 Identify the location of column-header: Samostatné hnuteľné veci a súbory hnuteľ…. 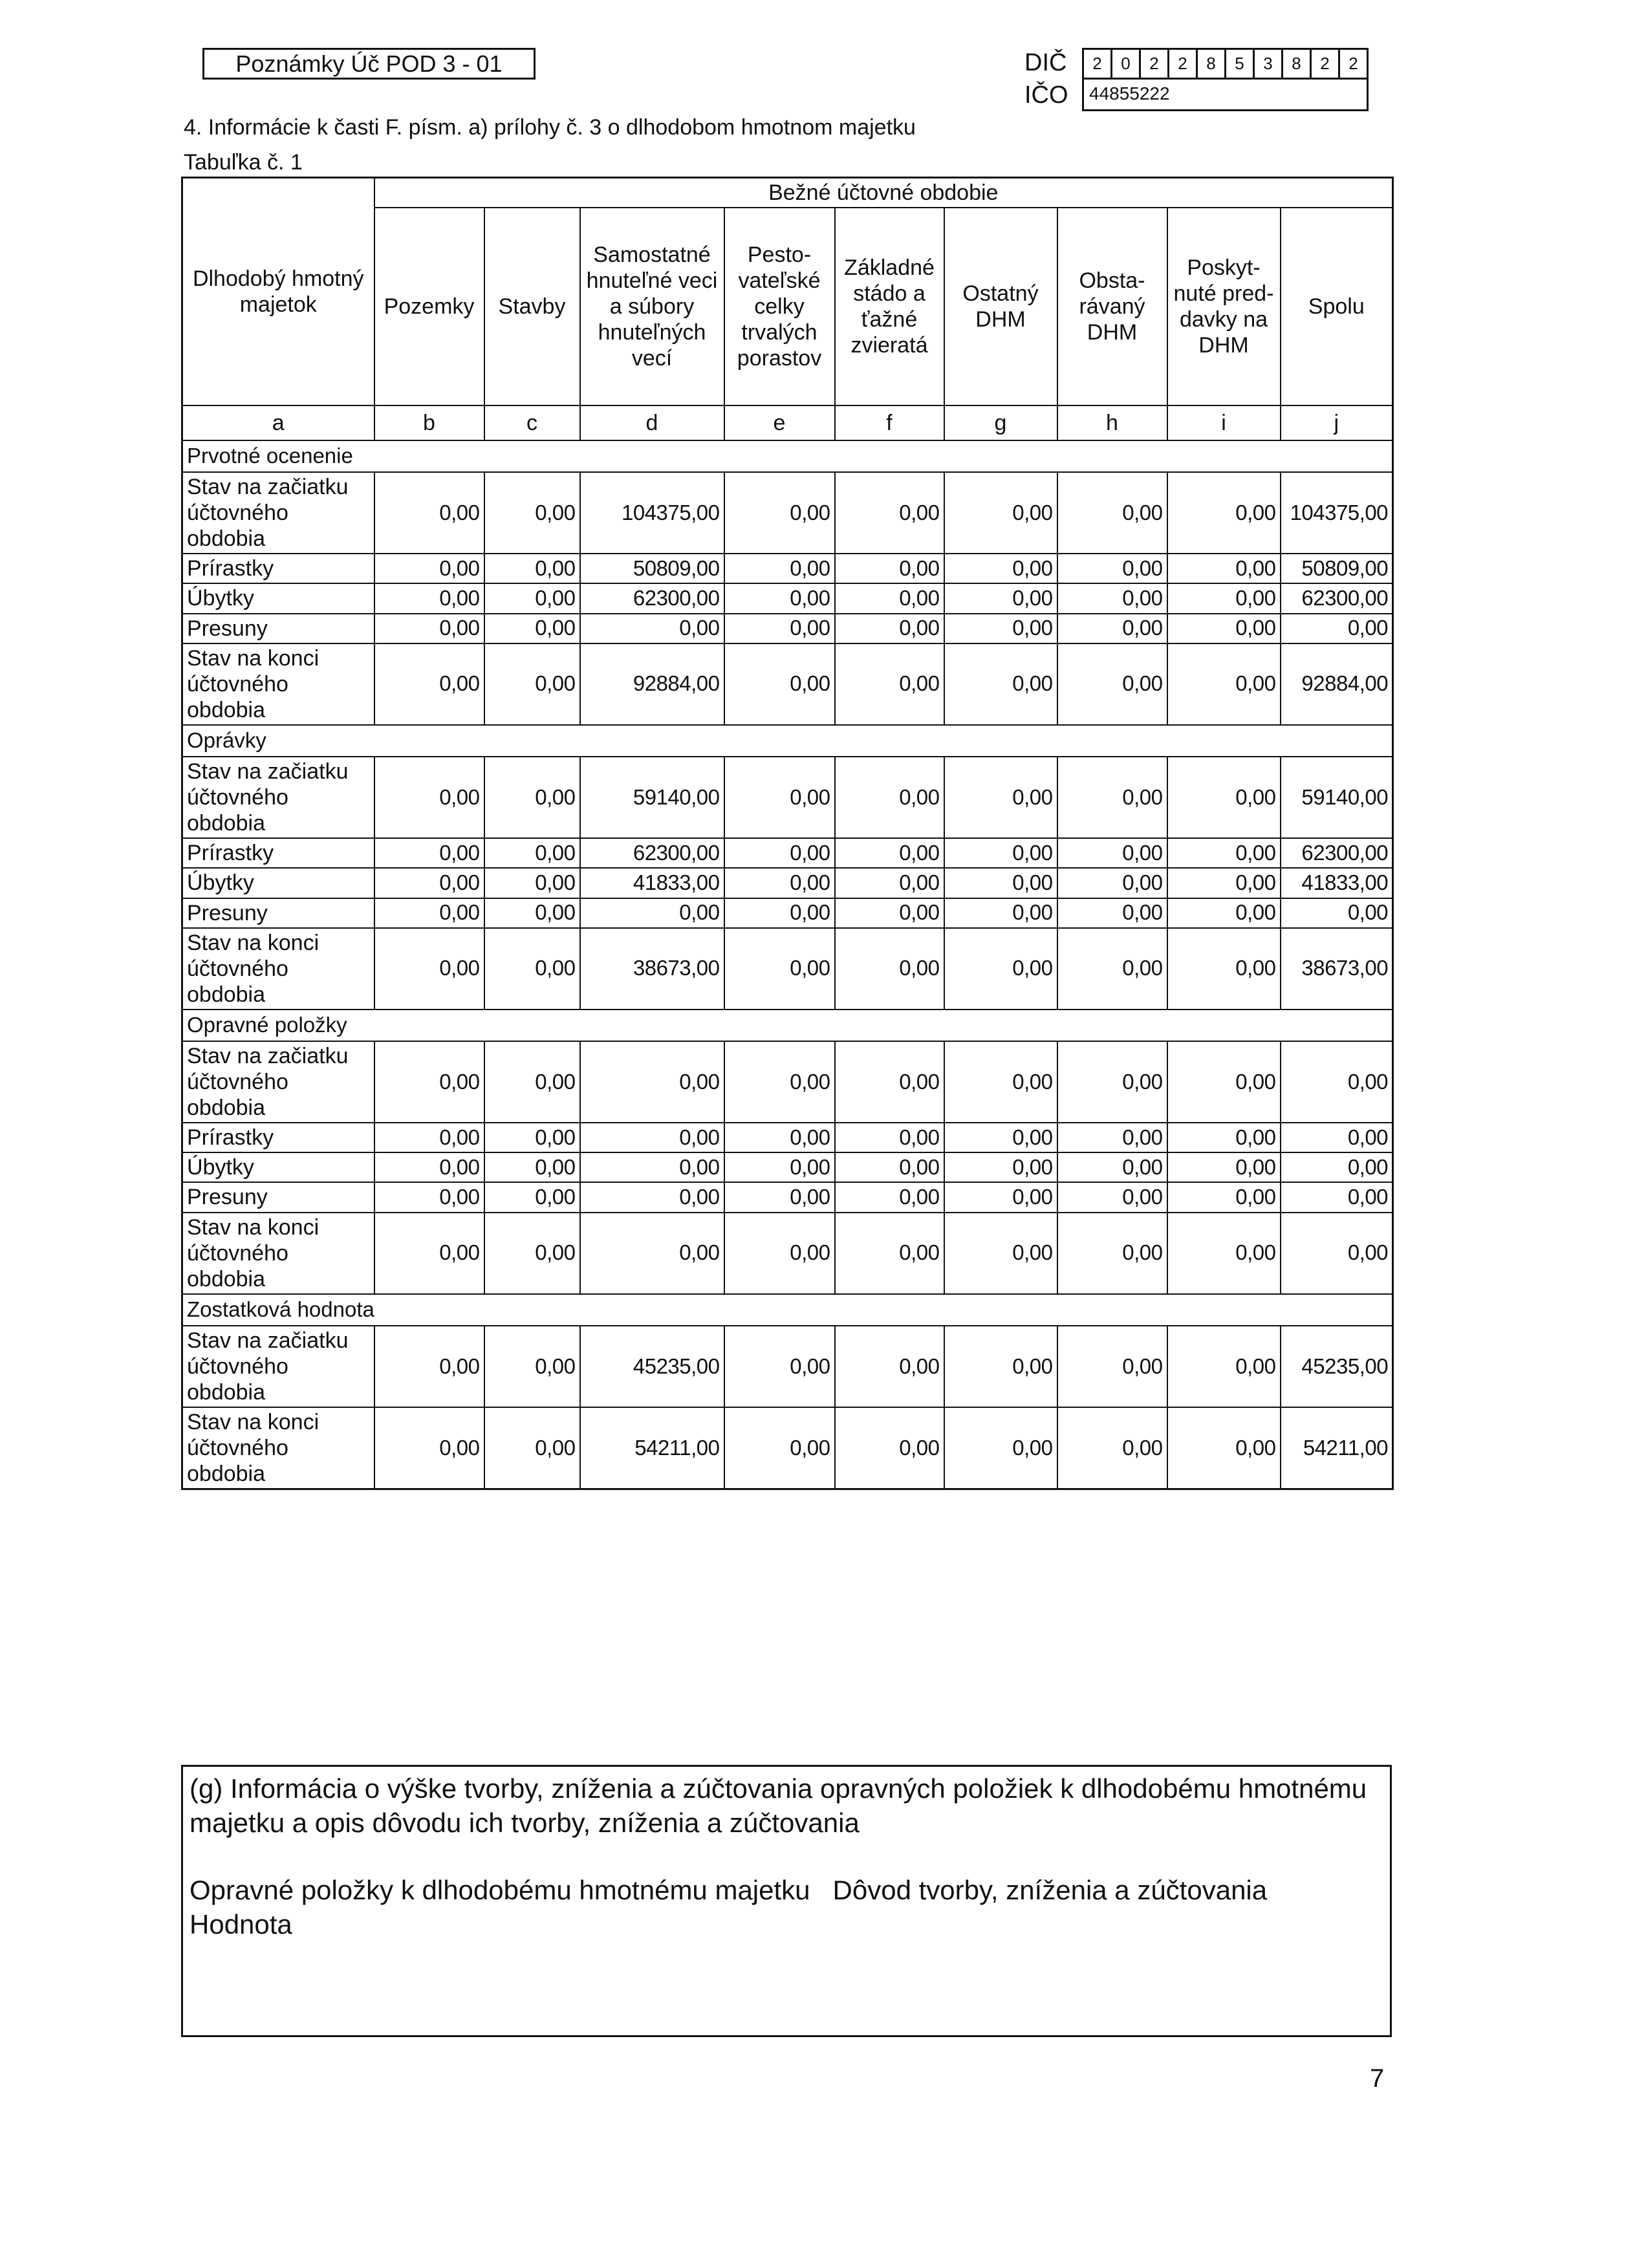
(652, 307).